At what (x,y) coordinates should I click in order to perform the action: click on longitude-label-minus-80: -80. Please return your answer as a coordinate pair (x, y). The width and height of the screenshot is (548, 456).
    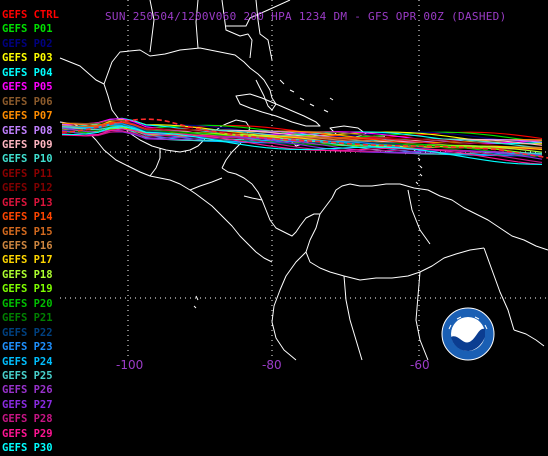
    Looking at the image, I should click on (272, 365).